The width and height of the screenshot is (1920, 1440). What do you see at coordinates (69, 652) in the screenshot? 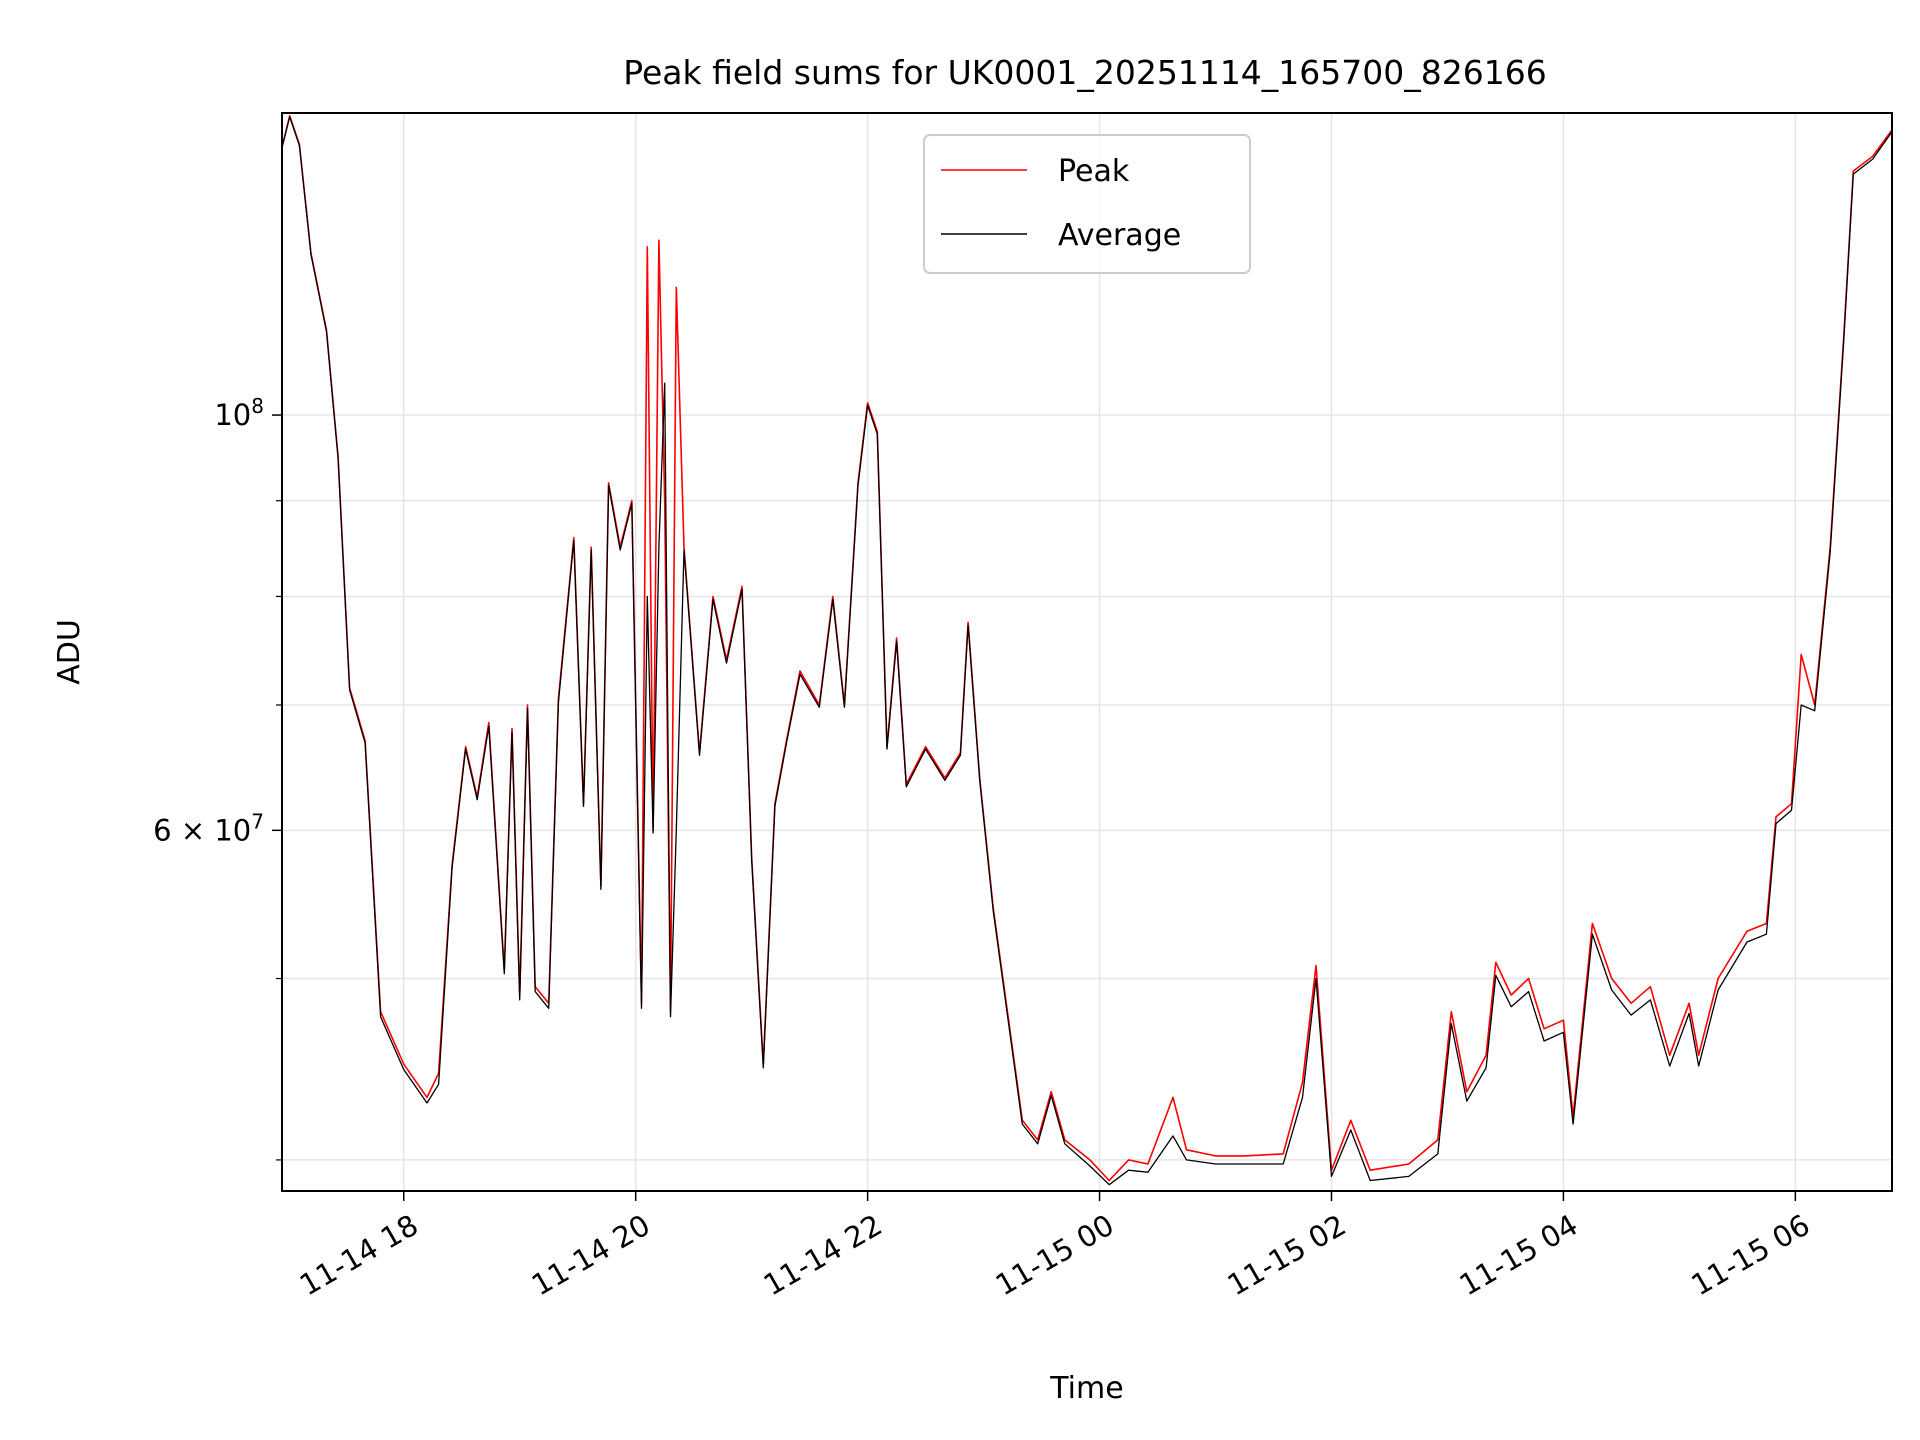
I see `y-axis-label: ADU` at bounding box center [69, 652].